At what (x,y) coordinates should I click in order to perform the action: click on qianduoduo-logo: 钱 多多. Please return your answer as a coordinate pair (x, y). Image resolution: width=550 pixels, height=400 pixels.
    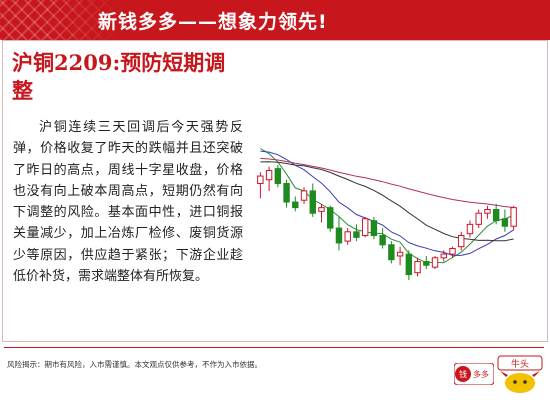
    Looking at the image, I should click on (474, 374).